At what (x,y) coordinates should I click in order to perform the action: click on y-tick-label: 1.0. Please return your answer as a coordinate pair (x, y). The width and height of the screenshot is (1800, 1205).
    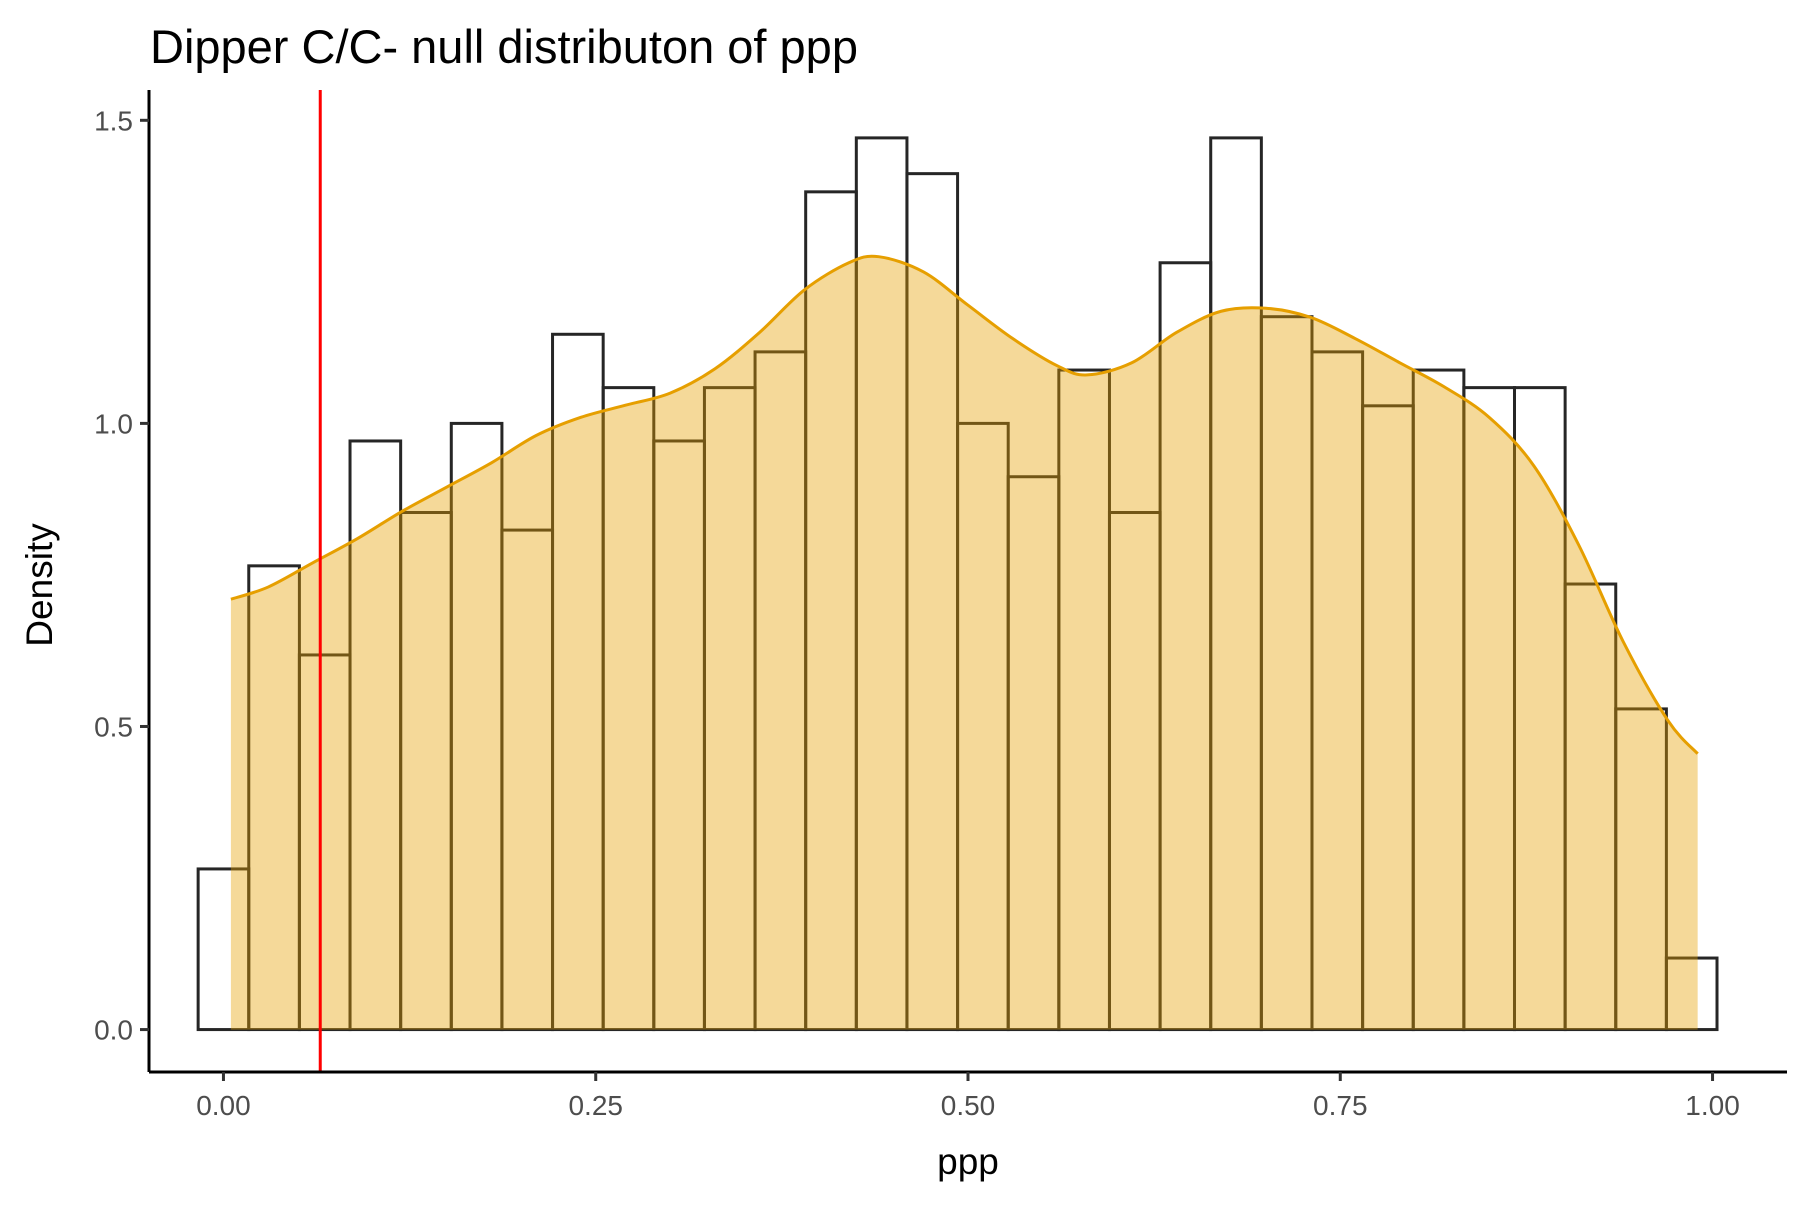
    Looking at the image, I should click on (113, 423).